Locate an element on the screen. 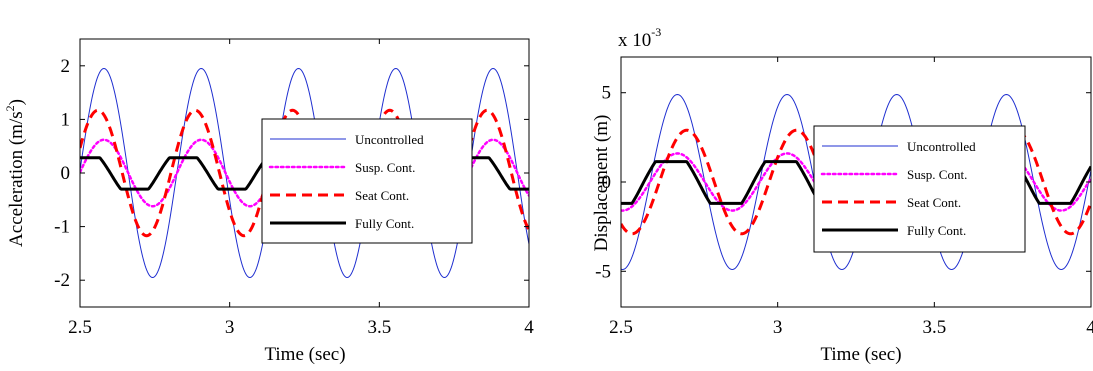  displacement-legend-entry: Seat Cont. is located at coordinates (934, 202).